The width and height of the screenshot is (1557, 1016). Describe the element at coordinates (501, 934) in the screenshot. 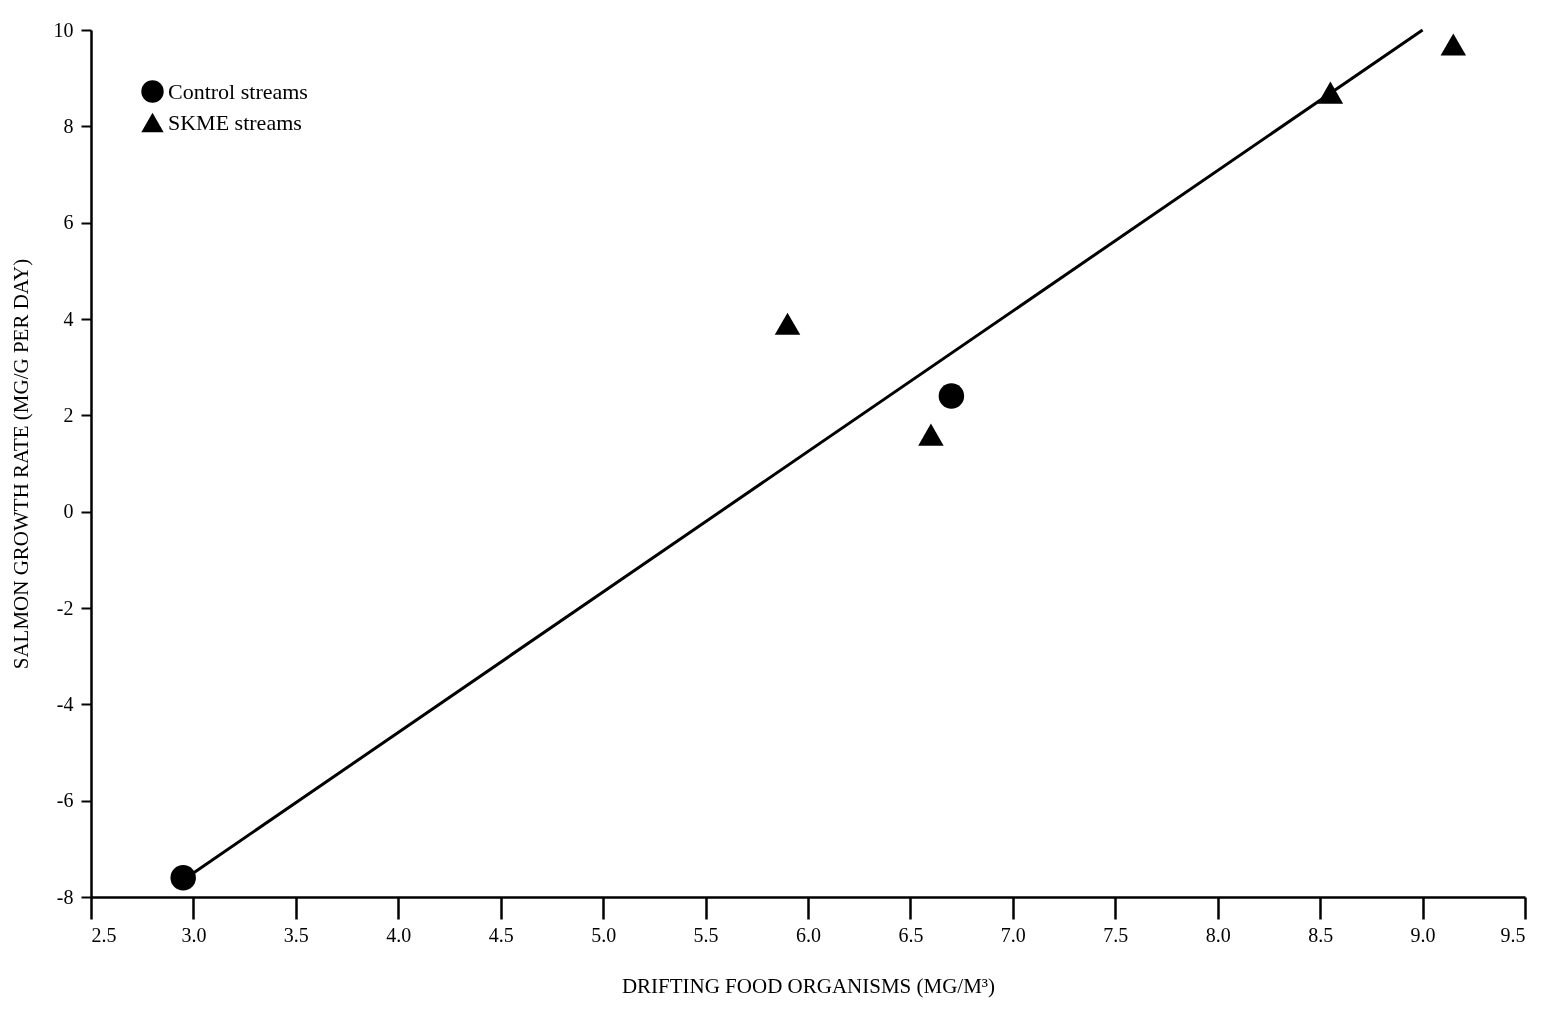

I see `x-tick-label: 4.5` at that location.